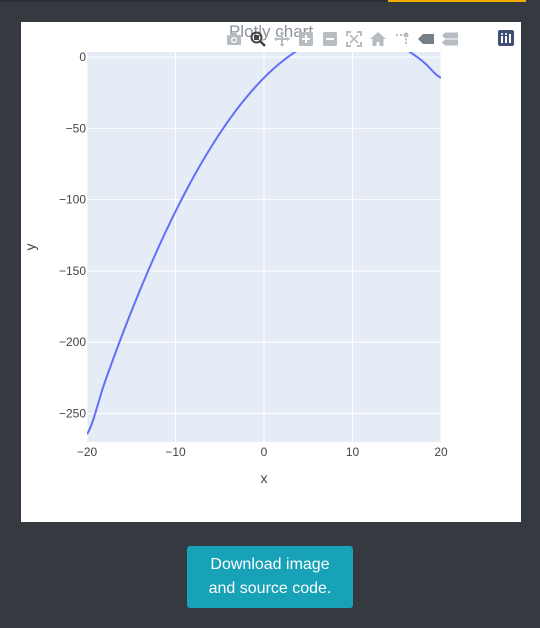 The image size is (540, 628). What do you see at coordinates (72, 342) in the screenshot?
I see `y-tick-label: −200` at bounding box center [72, 342].